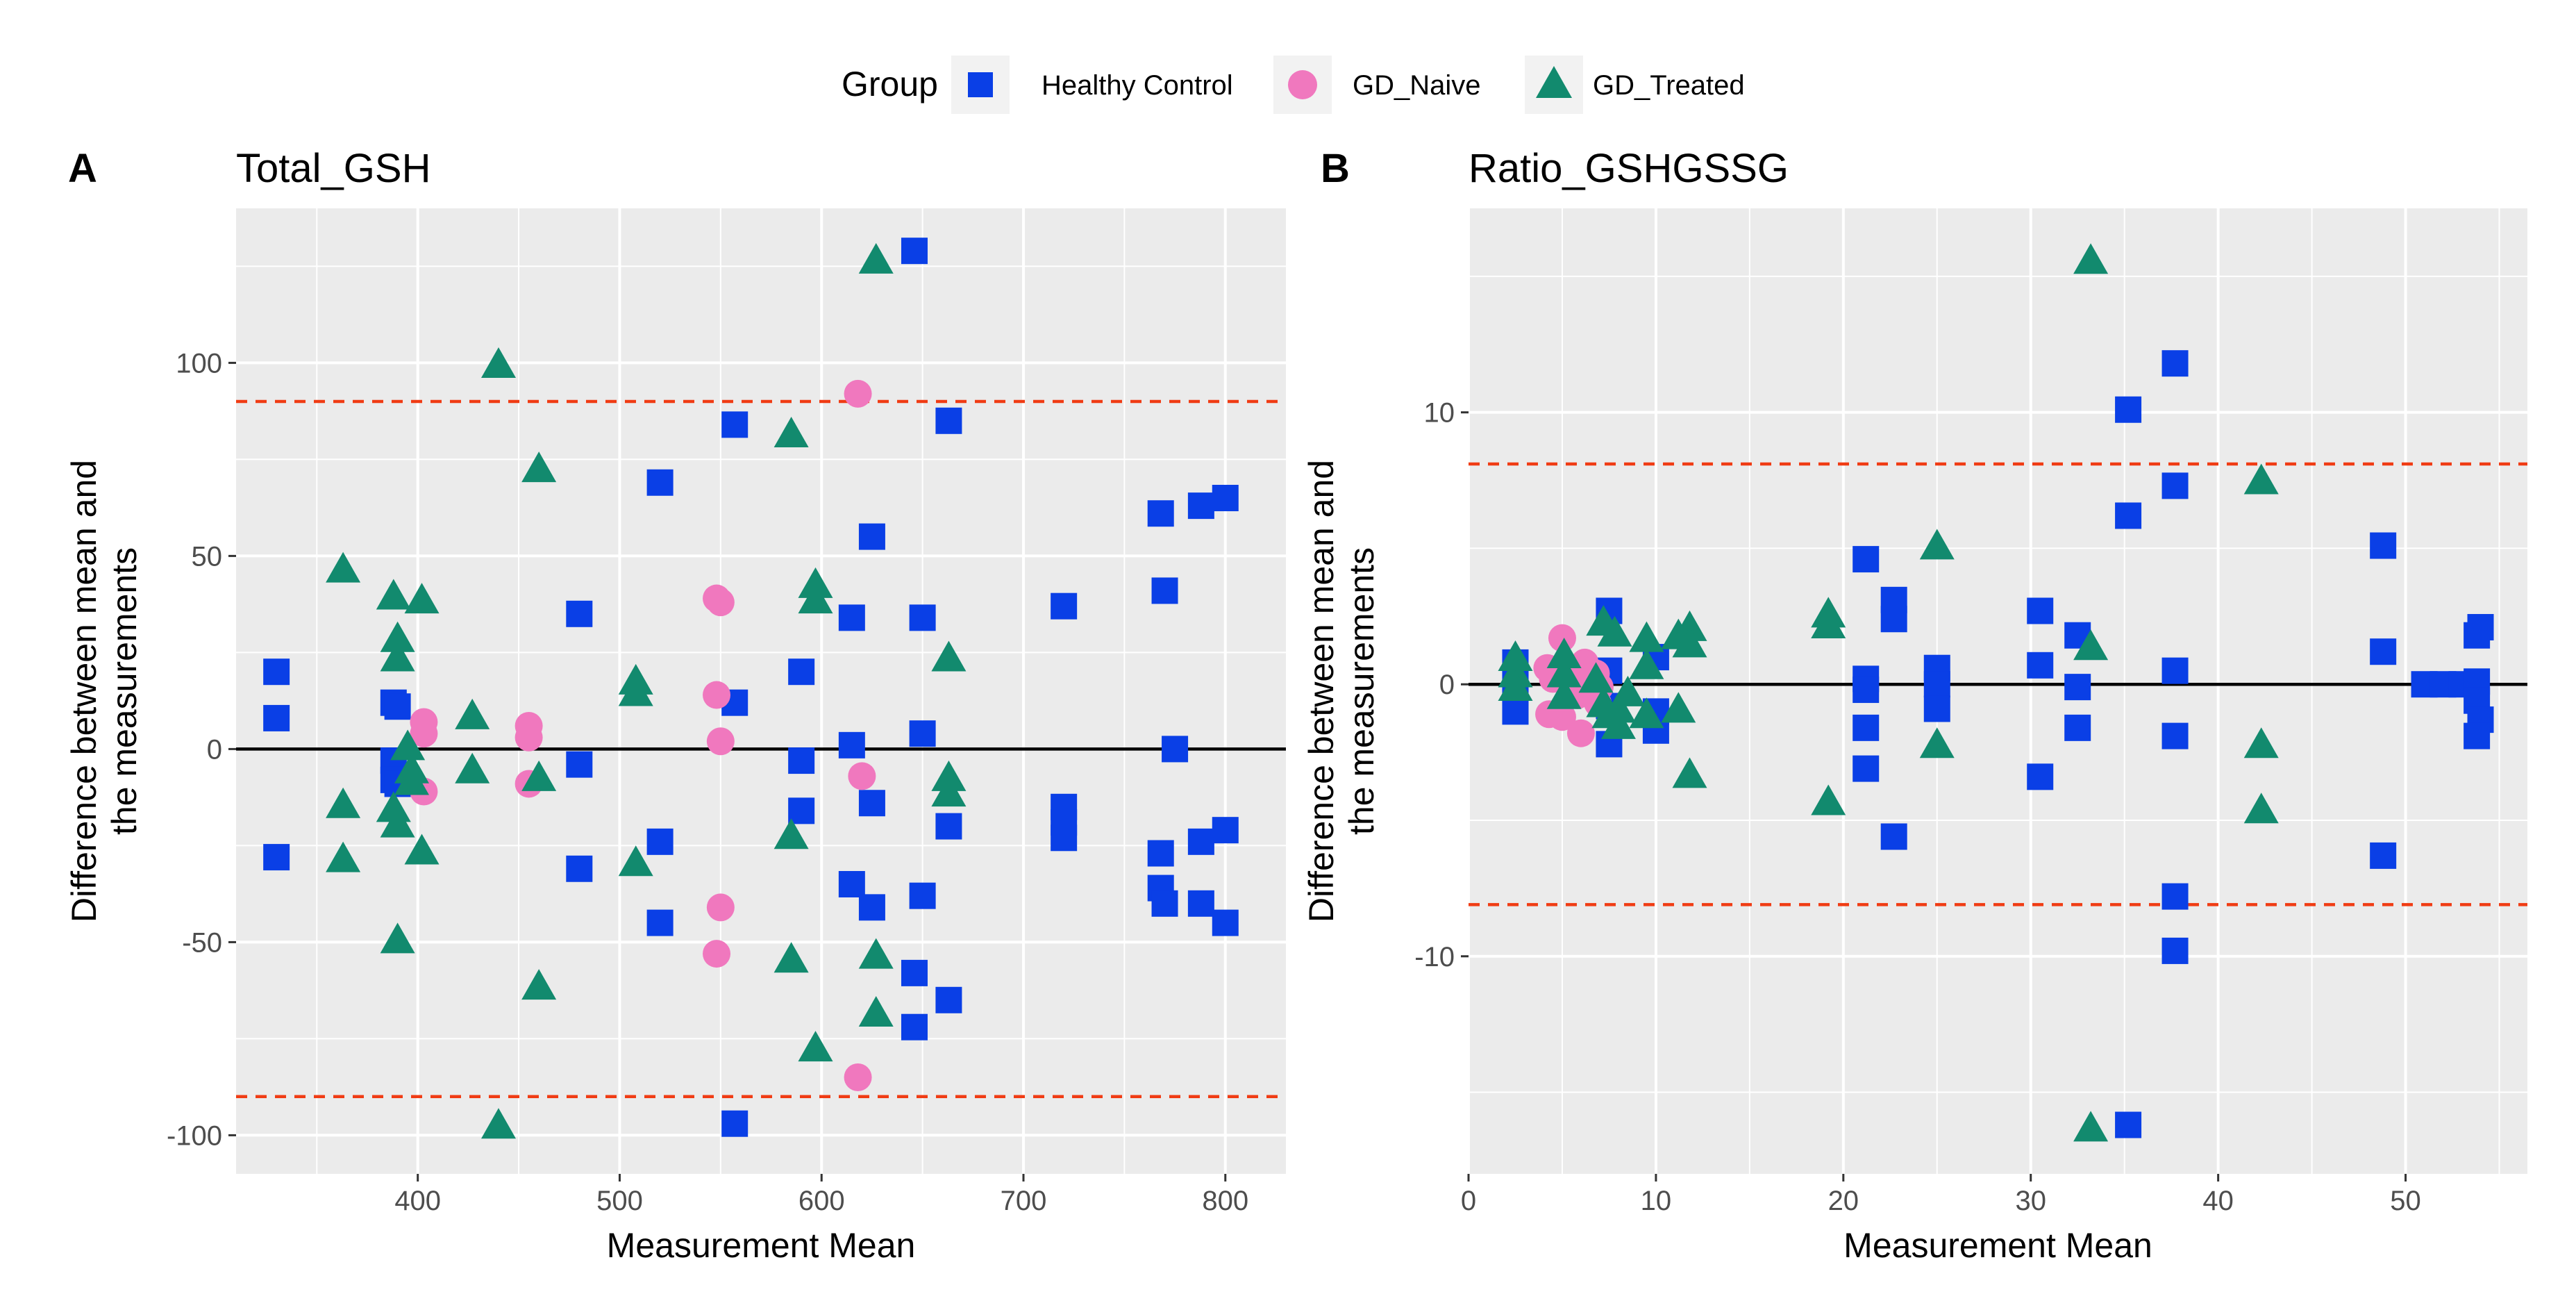 Image resolution: width=2576 pixels, height=1310 pixels. I want to click on y-tick-label: -50, so click(202, 942).